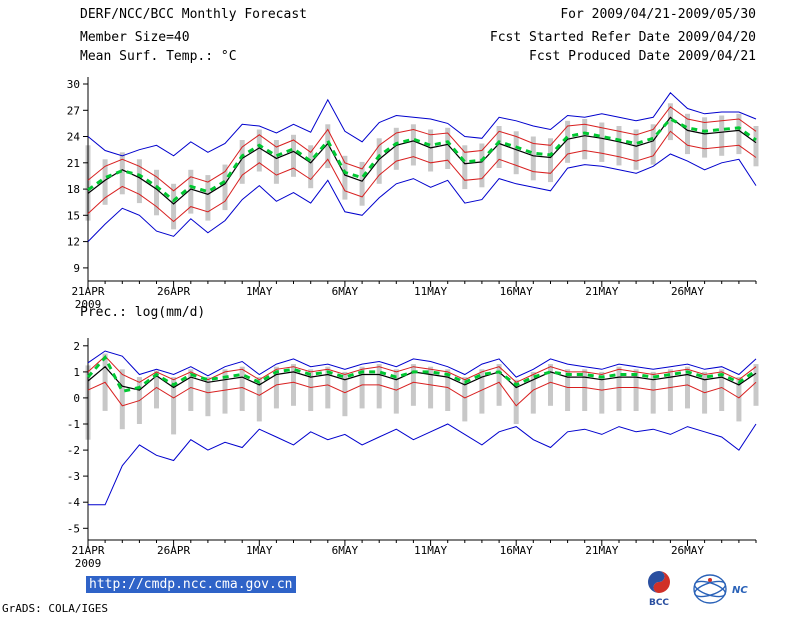 The height and width of the screenshot is (618, 800). What do you see at coordinates (516, 291) in the screenshot?
I see `chart-temp-x-tick-label: 16MAY` at bounding box center [516, 291].